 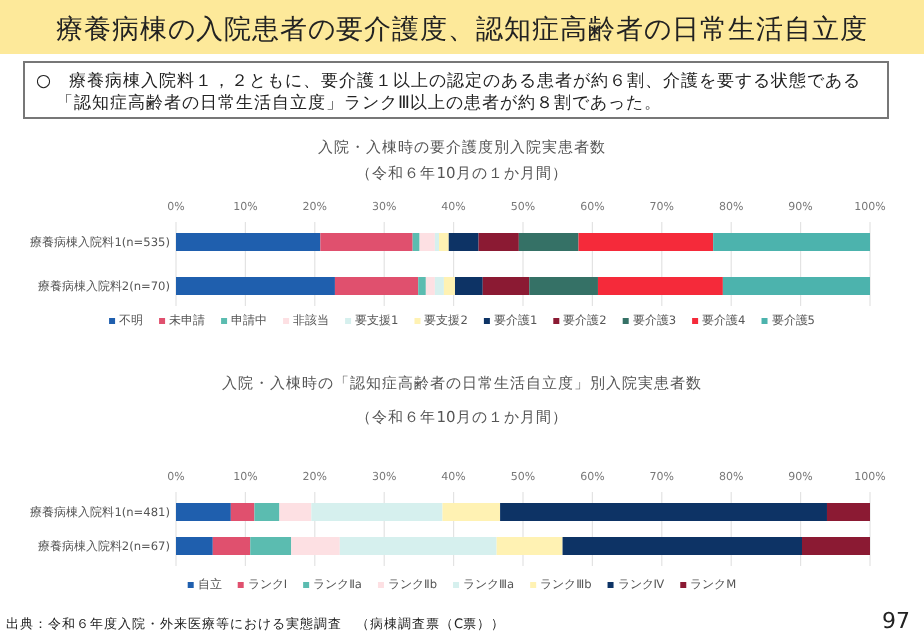 What do you see at coordinates (462, 30) in the screenshot?
I see `text: 療養病棟の入院患者の要介護度、認知症高齢者の日常生活自立度` at bounding box center [462, 30].